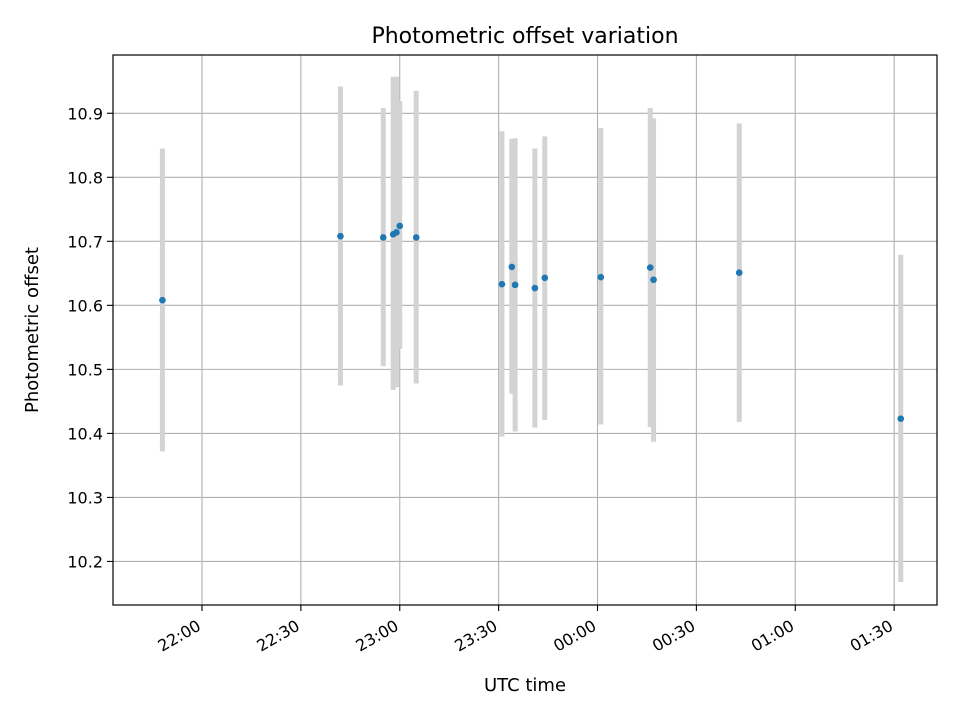 Image resolution: width=960 pixels, height=720 pixels. What do you see at coordinates (90, 337) in the screenshot?
I see `y-axis-ticks: 10.2 10.3 10.4 10.5 10.6 10.7 10.8 10.9` at bounding box center [90, 337].